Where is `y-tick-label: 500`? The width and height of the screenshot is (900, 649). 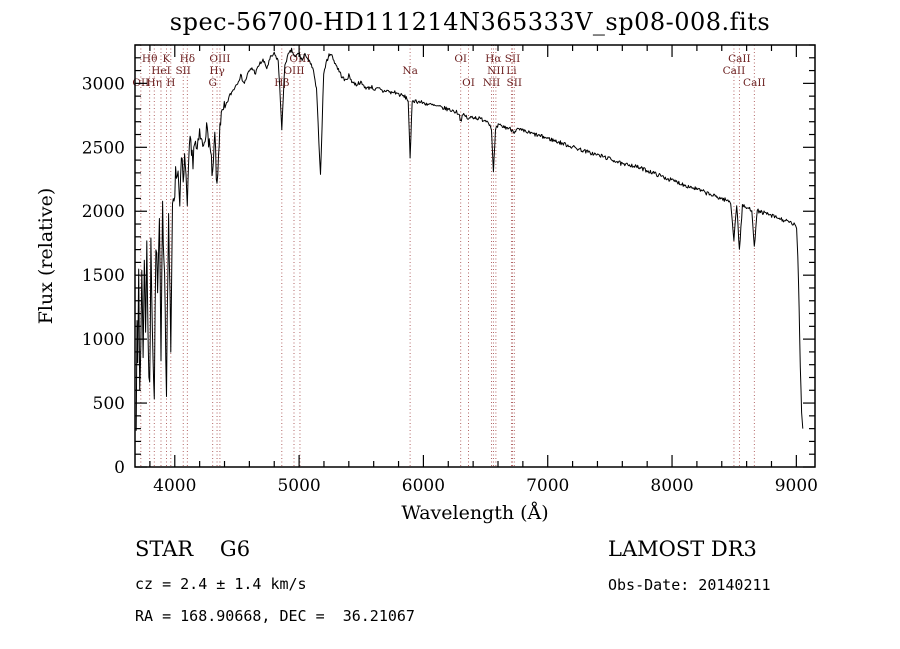 y-tick-label: 500 is located at coordinates (109, 404).